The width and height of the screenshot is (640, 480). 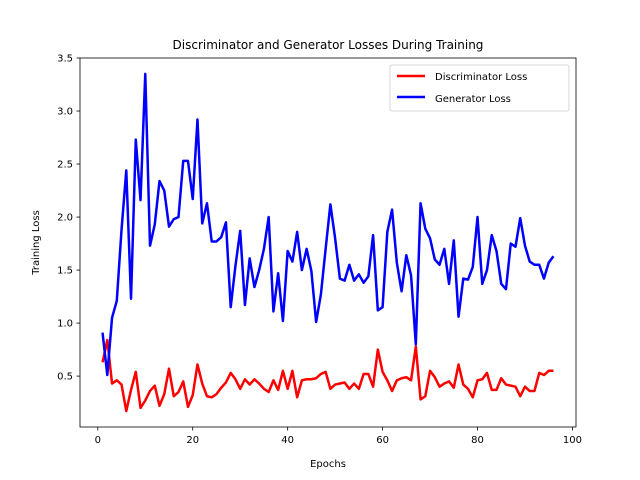 What do you see at coordinates (287, 440) in the screenshot?
I see `x-tick-label: 40` at bounding box center [287, 440].